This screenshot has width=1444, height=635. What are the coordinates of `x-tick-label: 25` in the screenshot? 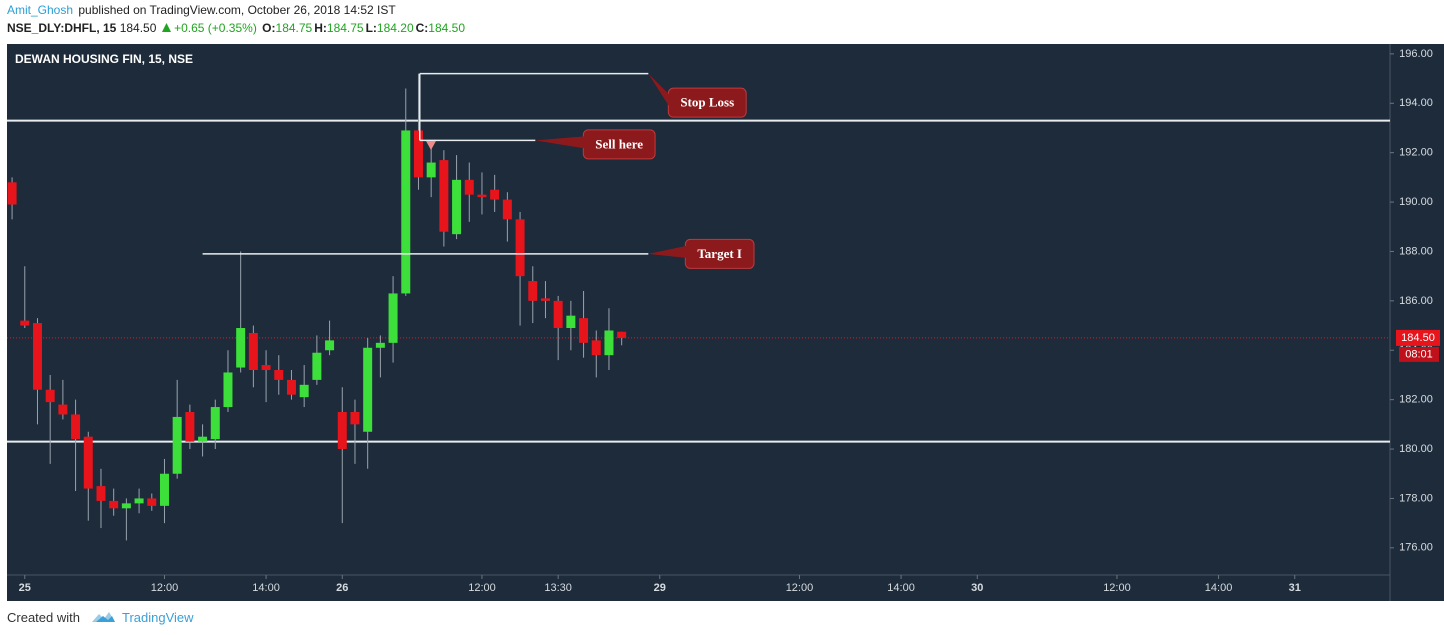 It's located at (25, 588).